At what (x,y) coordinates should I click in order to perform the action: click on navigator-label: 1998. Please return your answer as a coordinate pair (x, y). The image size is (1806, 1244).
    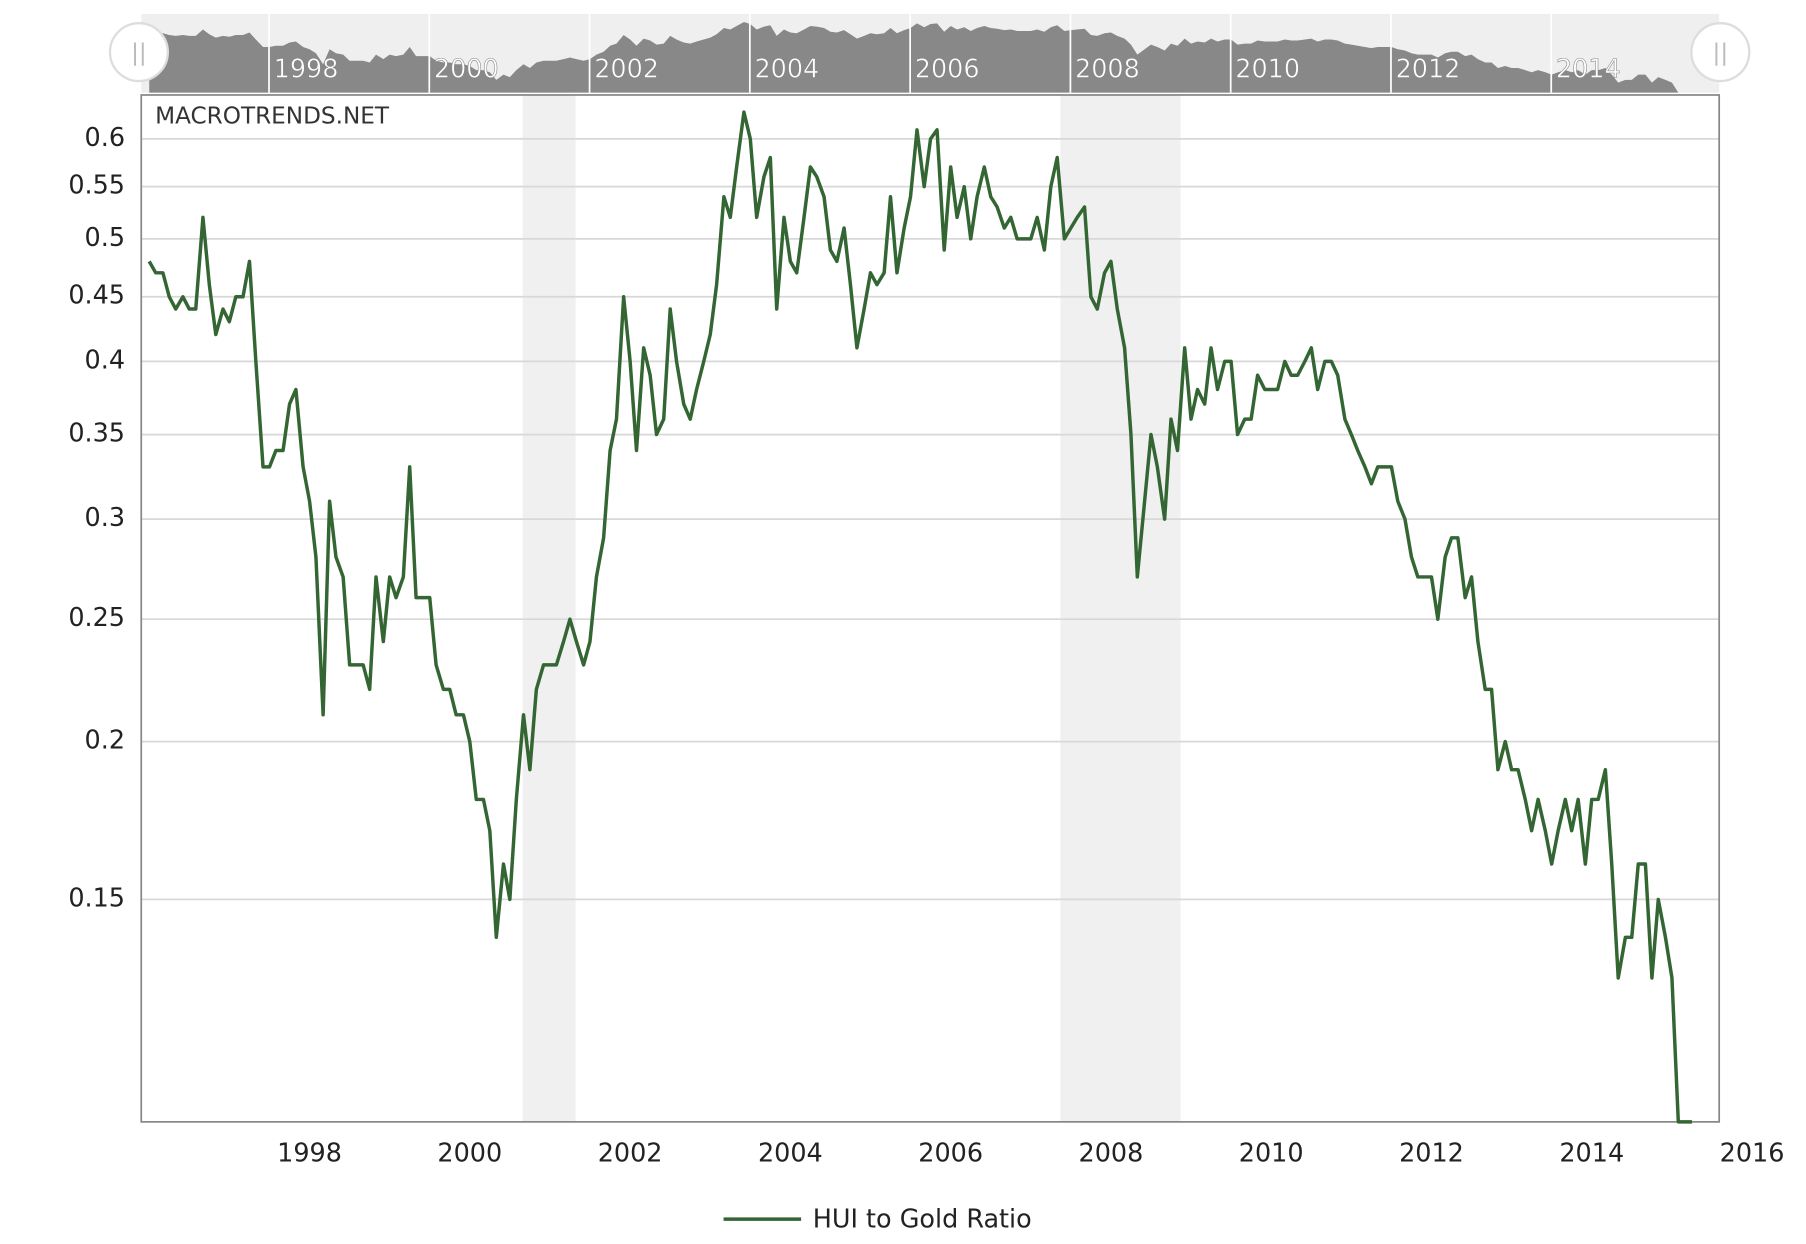
    Looking at the image, I should click on (306, 70).